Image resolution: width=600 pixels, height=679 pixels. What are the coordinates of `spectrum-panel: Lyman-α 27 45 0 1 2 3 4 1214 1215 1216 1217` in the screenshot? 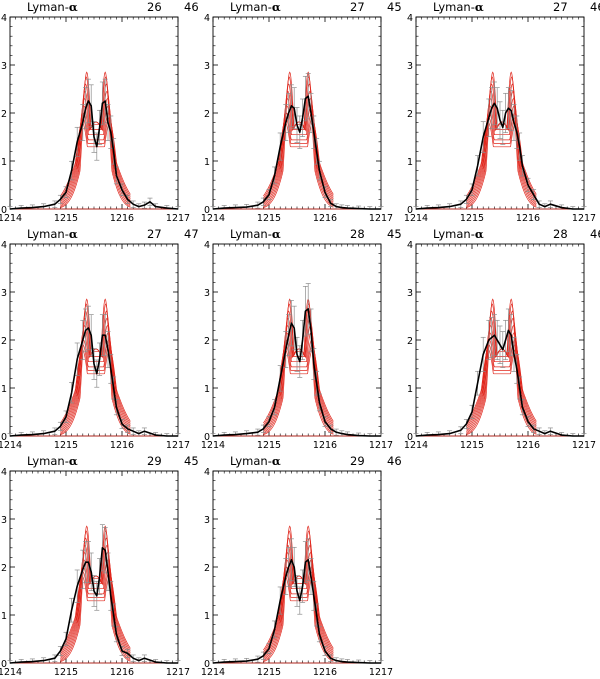 It's located at (301, 112).